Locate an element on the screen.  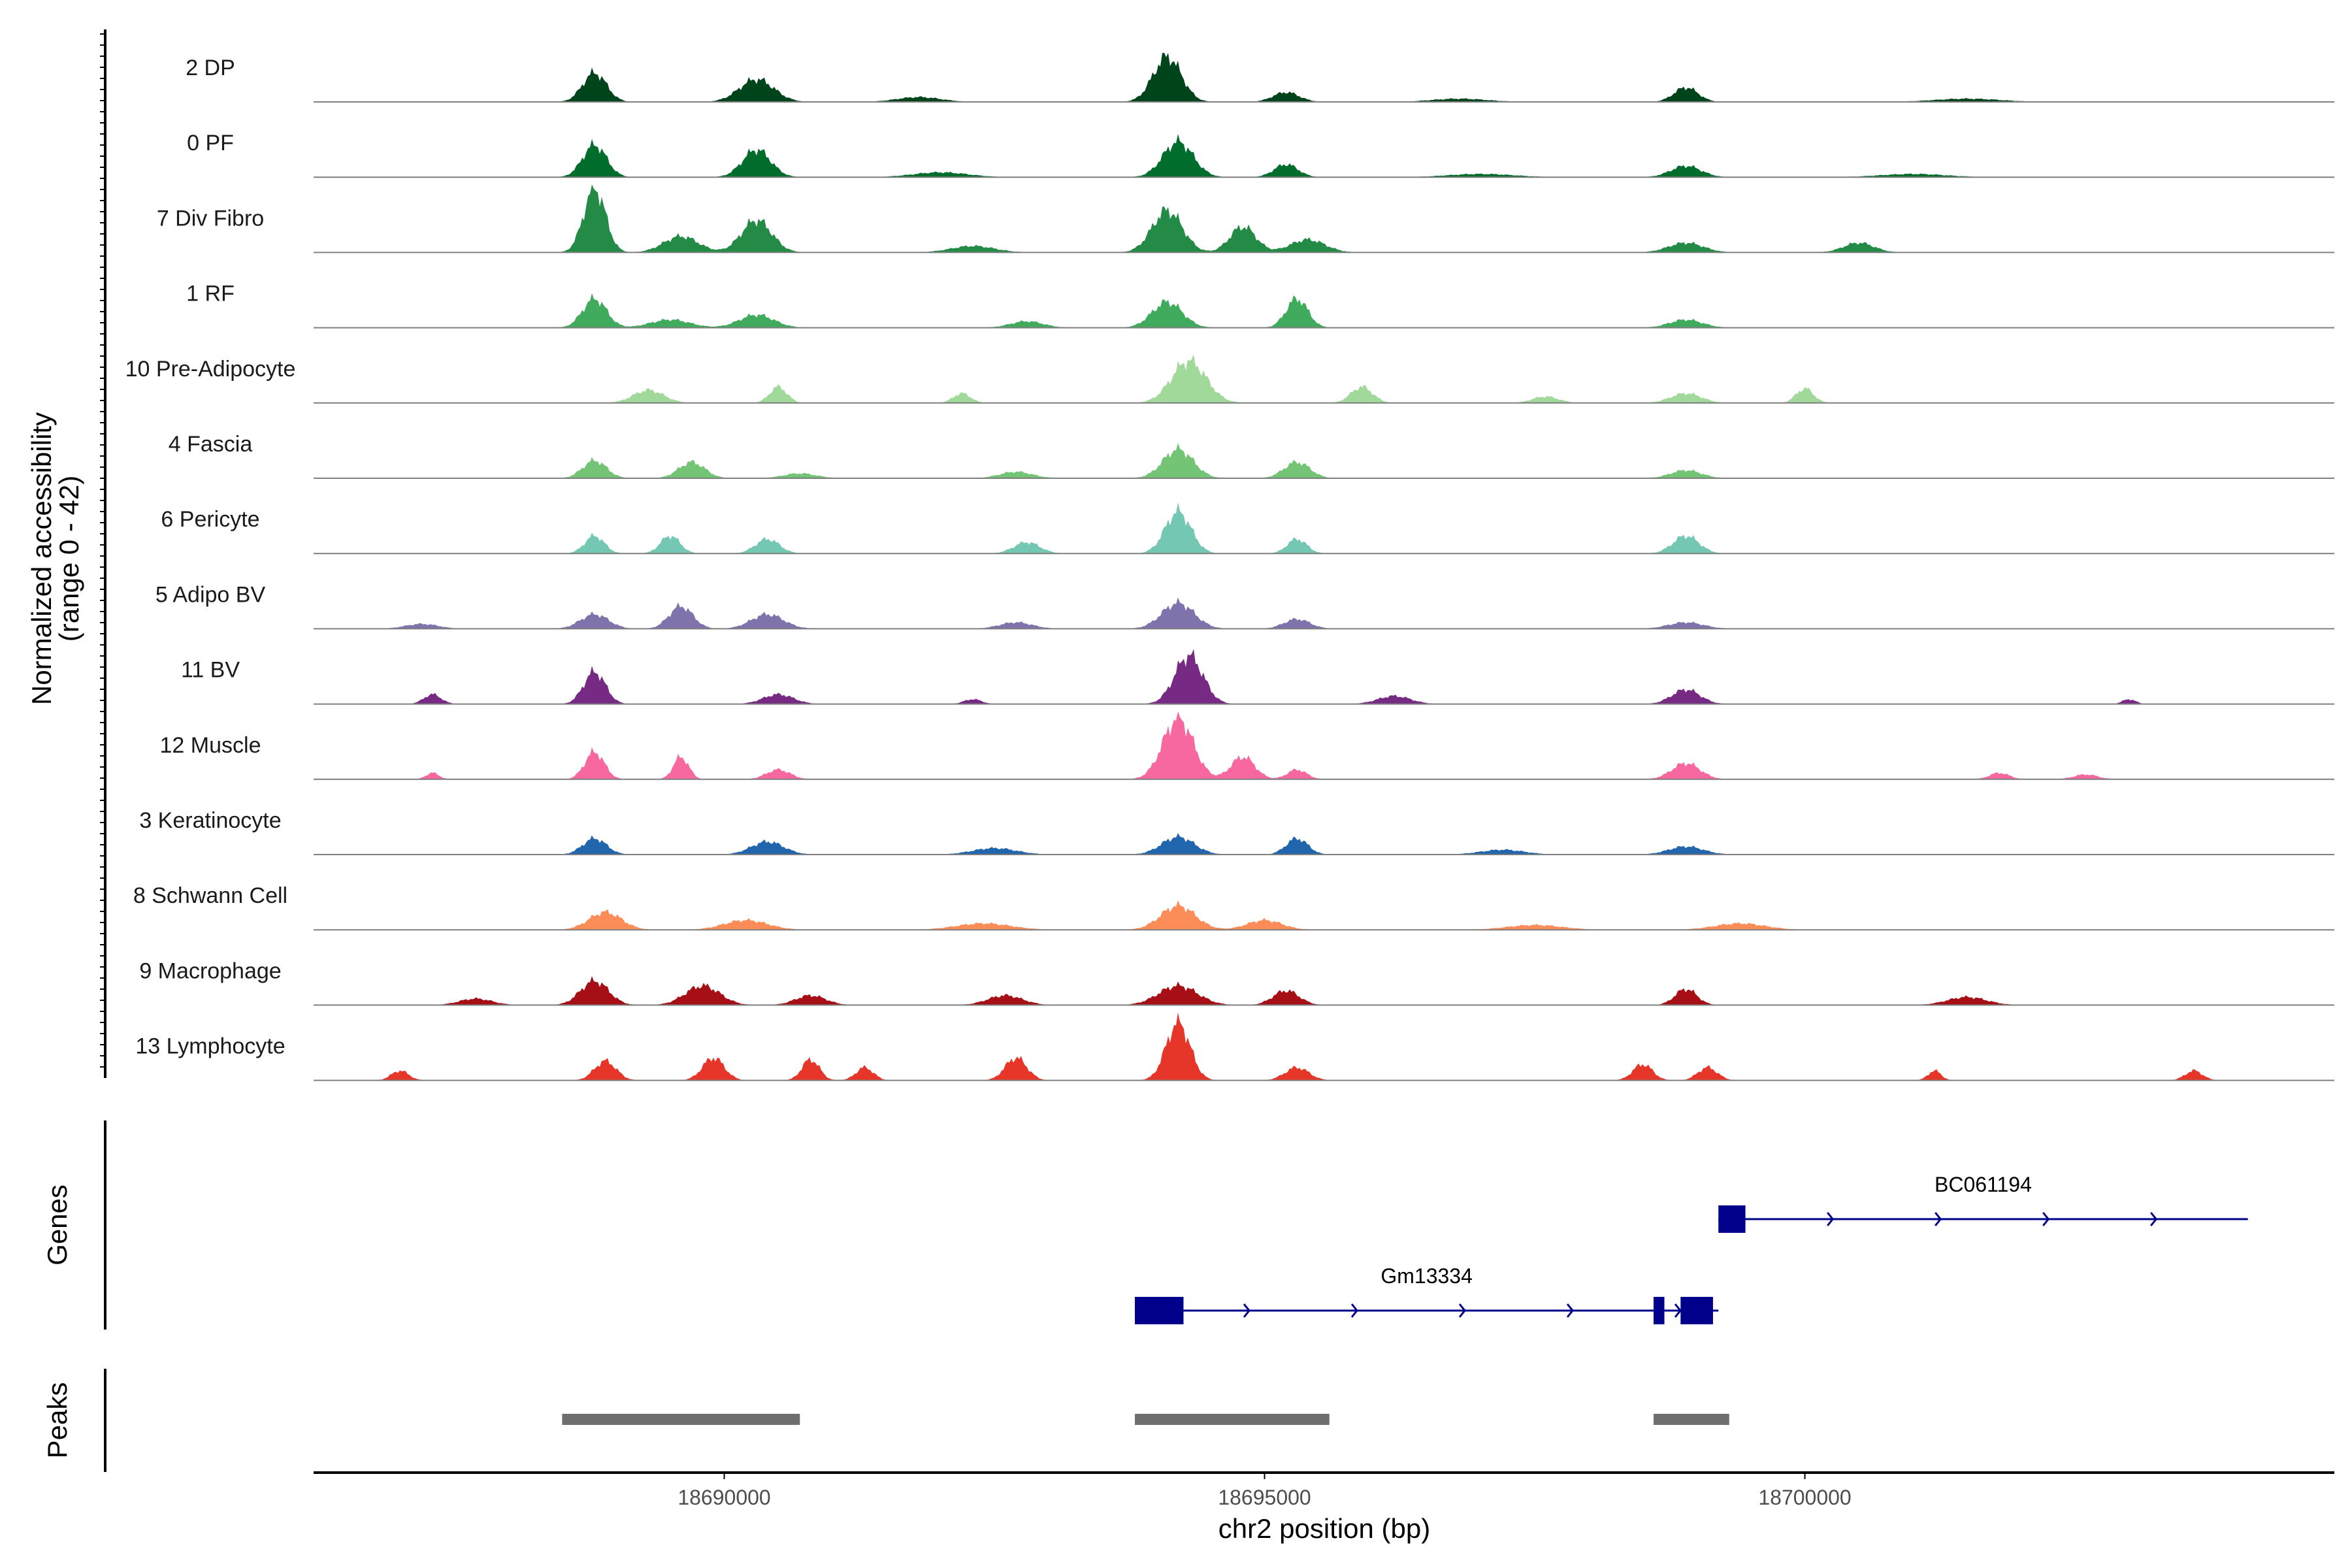
track-label: 2 DP is located at coordinates (210, 68).